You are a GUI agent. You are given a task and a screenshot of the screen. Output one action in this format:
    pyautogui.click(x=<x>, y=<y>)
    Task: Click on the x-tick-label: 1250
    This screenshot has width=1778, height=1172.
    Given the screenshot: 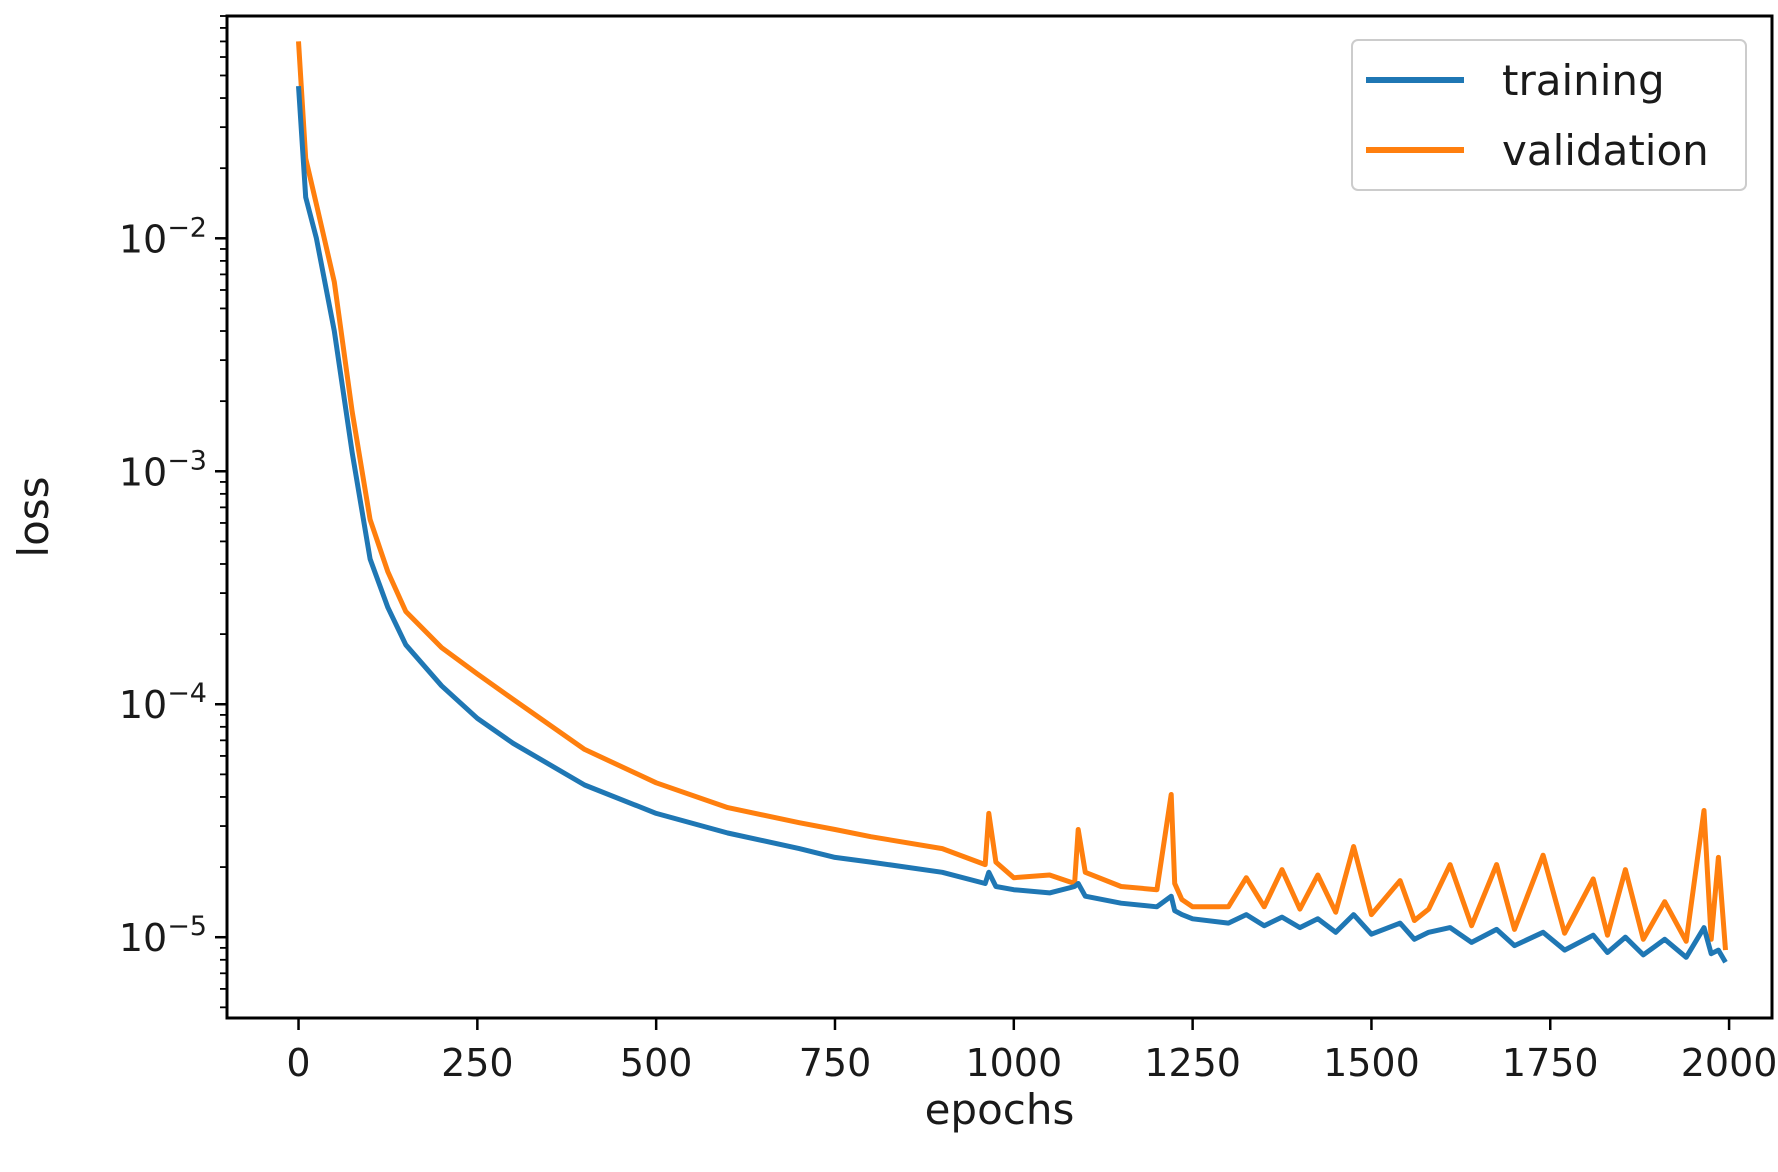 What is the action you would take?
    pyautogui.click(x=1192, y=1063)
    